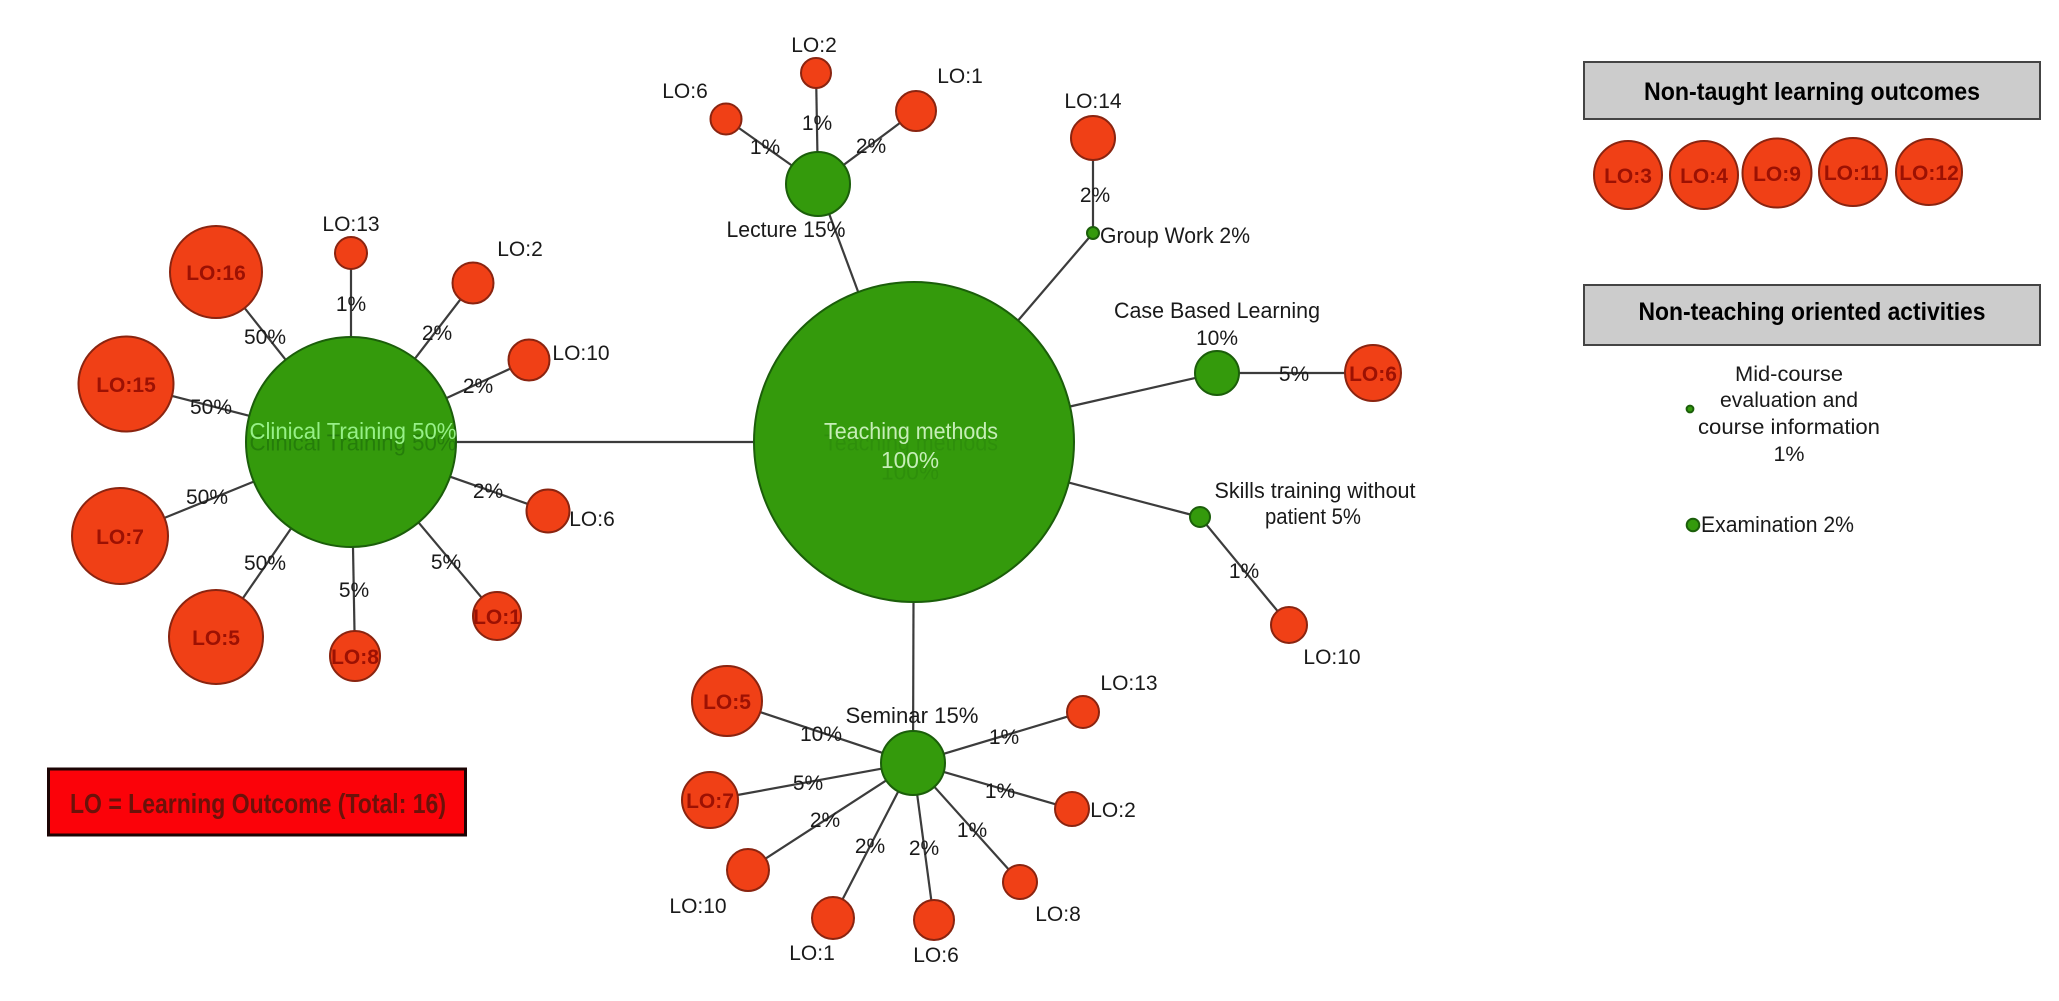 This screenshot has height=1001, width=2059. Describe the element at coordinates (1175, 235) in the screenshot. I see `svg-text: Group Work 2%` at that location.